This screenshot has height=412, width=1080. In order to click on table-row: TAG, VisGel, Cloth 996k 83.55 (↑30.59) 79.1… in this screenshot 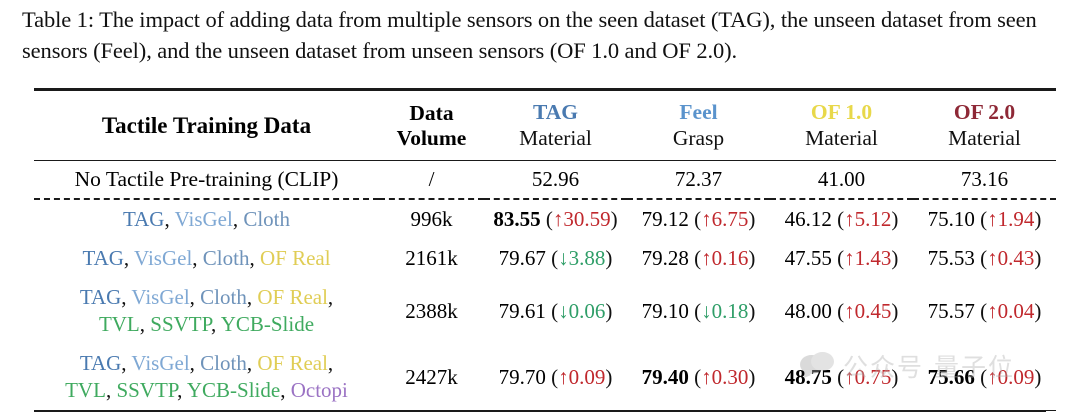, I will do `click(545, 218)`.